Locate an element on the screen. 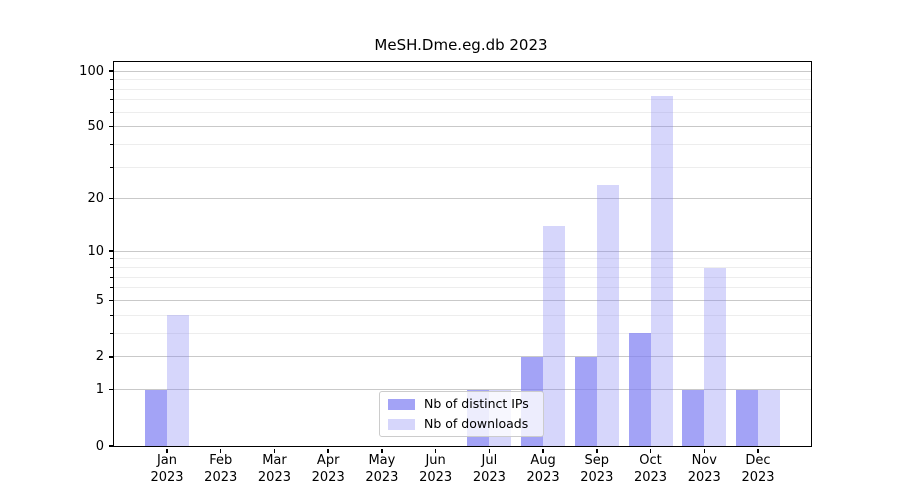 The height and width of the screenshot is (500, 900). x-label-month: Nov is located at coordinates (704, 460).